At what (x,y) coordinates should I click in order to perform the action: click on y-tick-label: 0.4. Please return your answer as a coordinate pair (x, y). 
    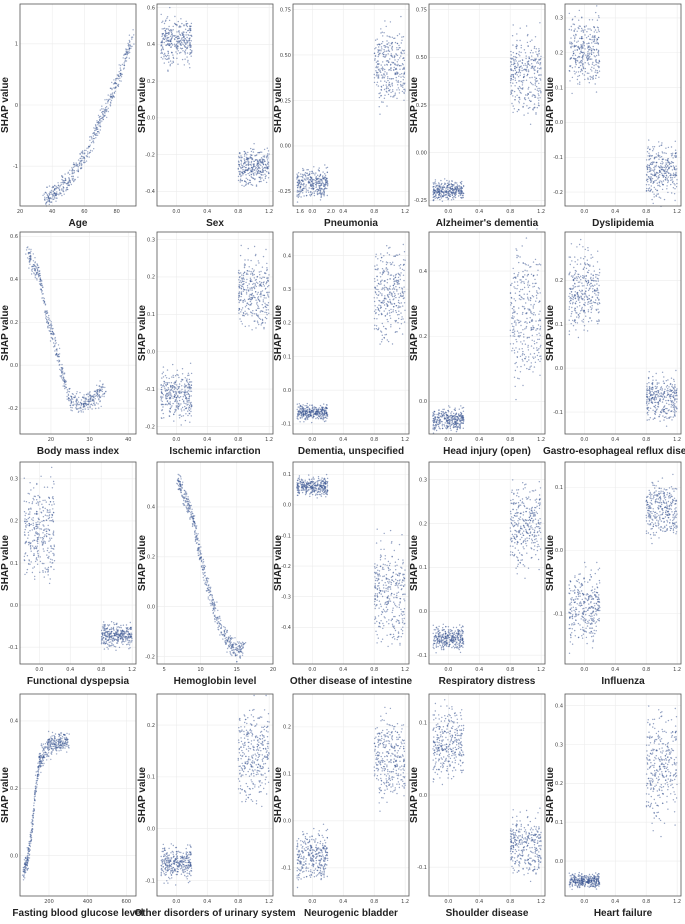
    Looking at the image, I should click on (287, 256).